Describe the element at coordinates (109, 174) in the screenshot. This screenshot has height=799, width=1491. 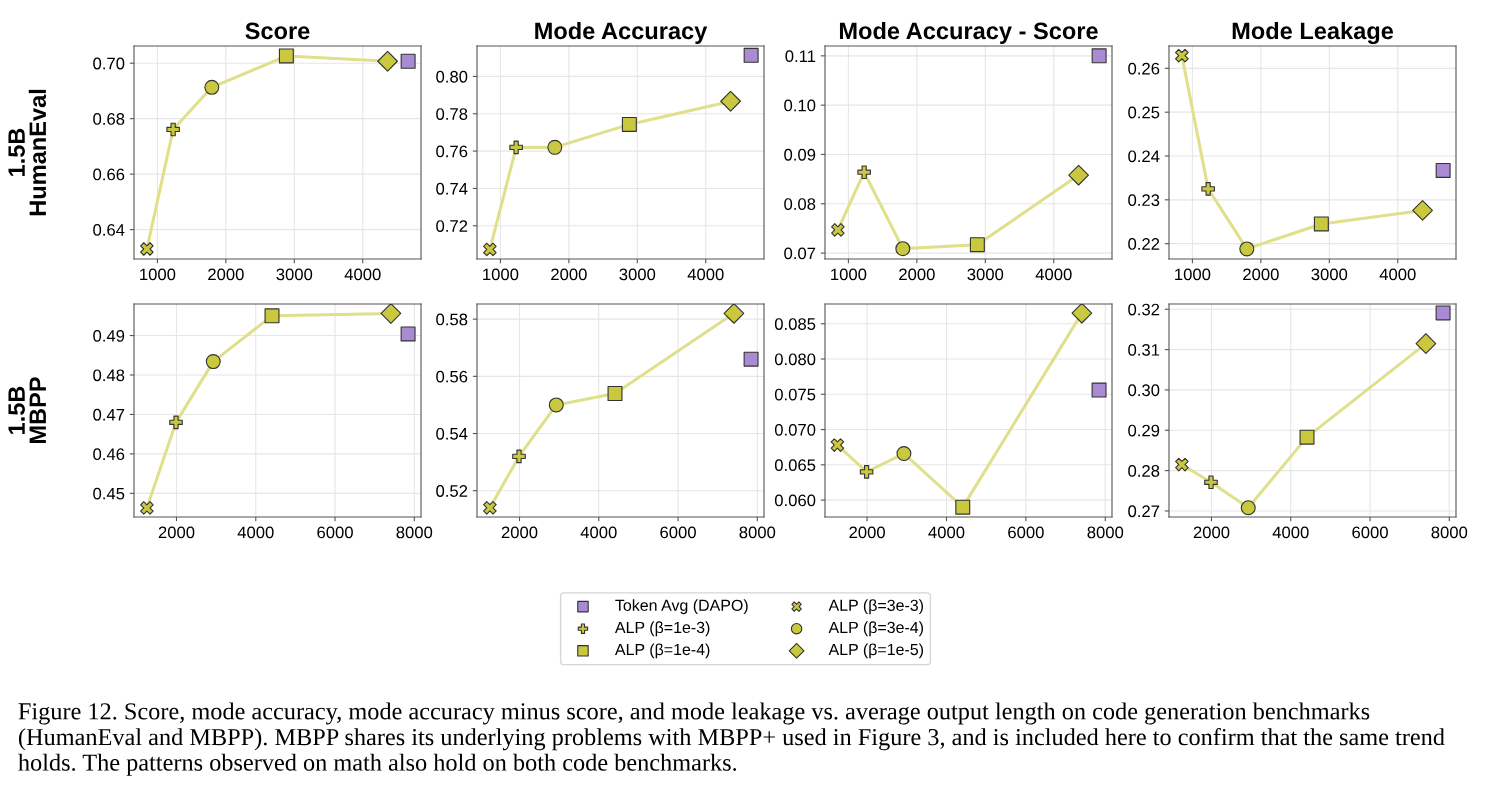
I see `y-tick-label: 0.66` at that location.